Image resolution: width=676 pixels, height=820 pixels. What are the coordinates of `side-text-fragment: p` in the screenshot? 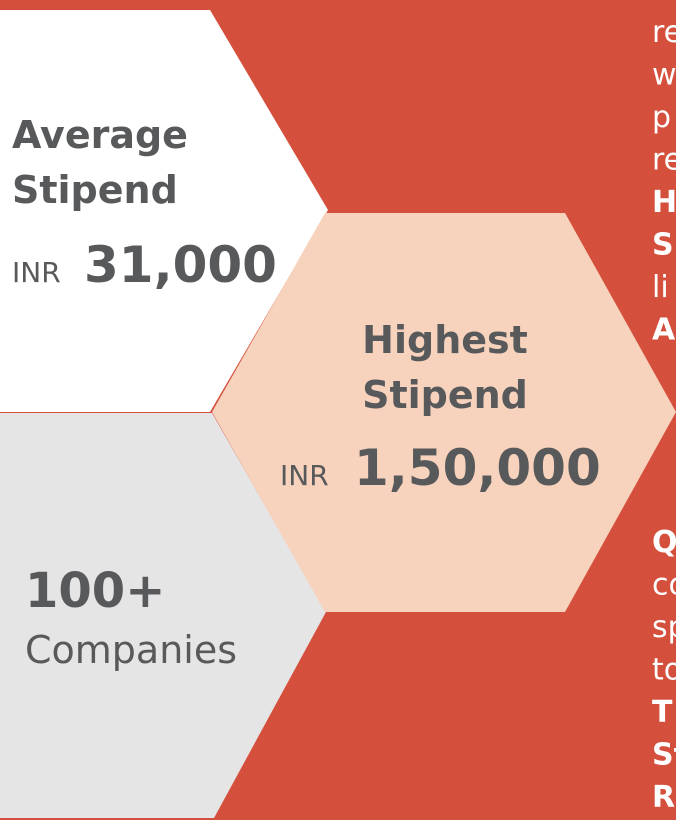 It's located at (661, 117).